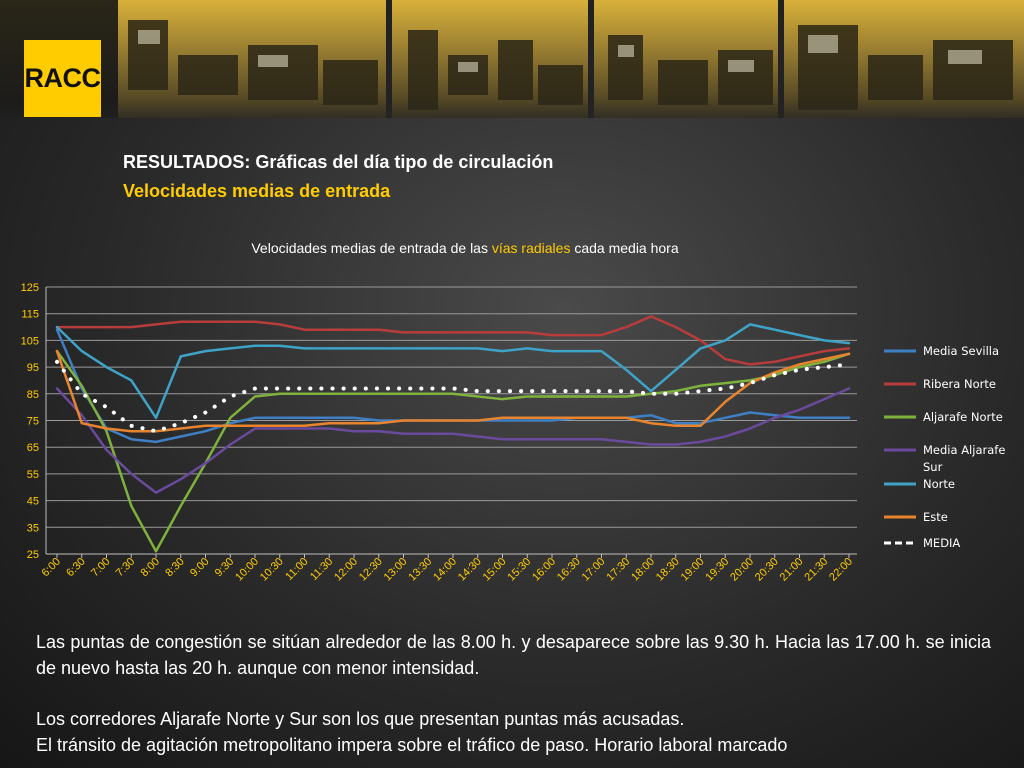 The height and width of the screenshot is (768, 1024). I want to click on x-tick-label: 19:00, so click(693, 570).